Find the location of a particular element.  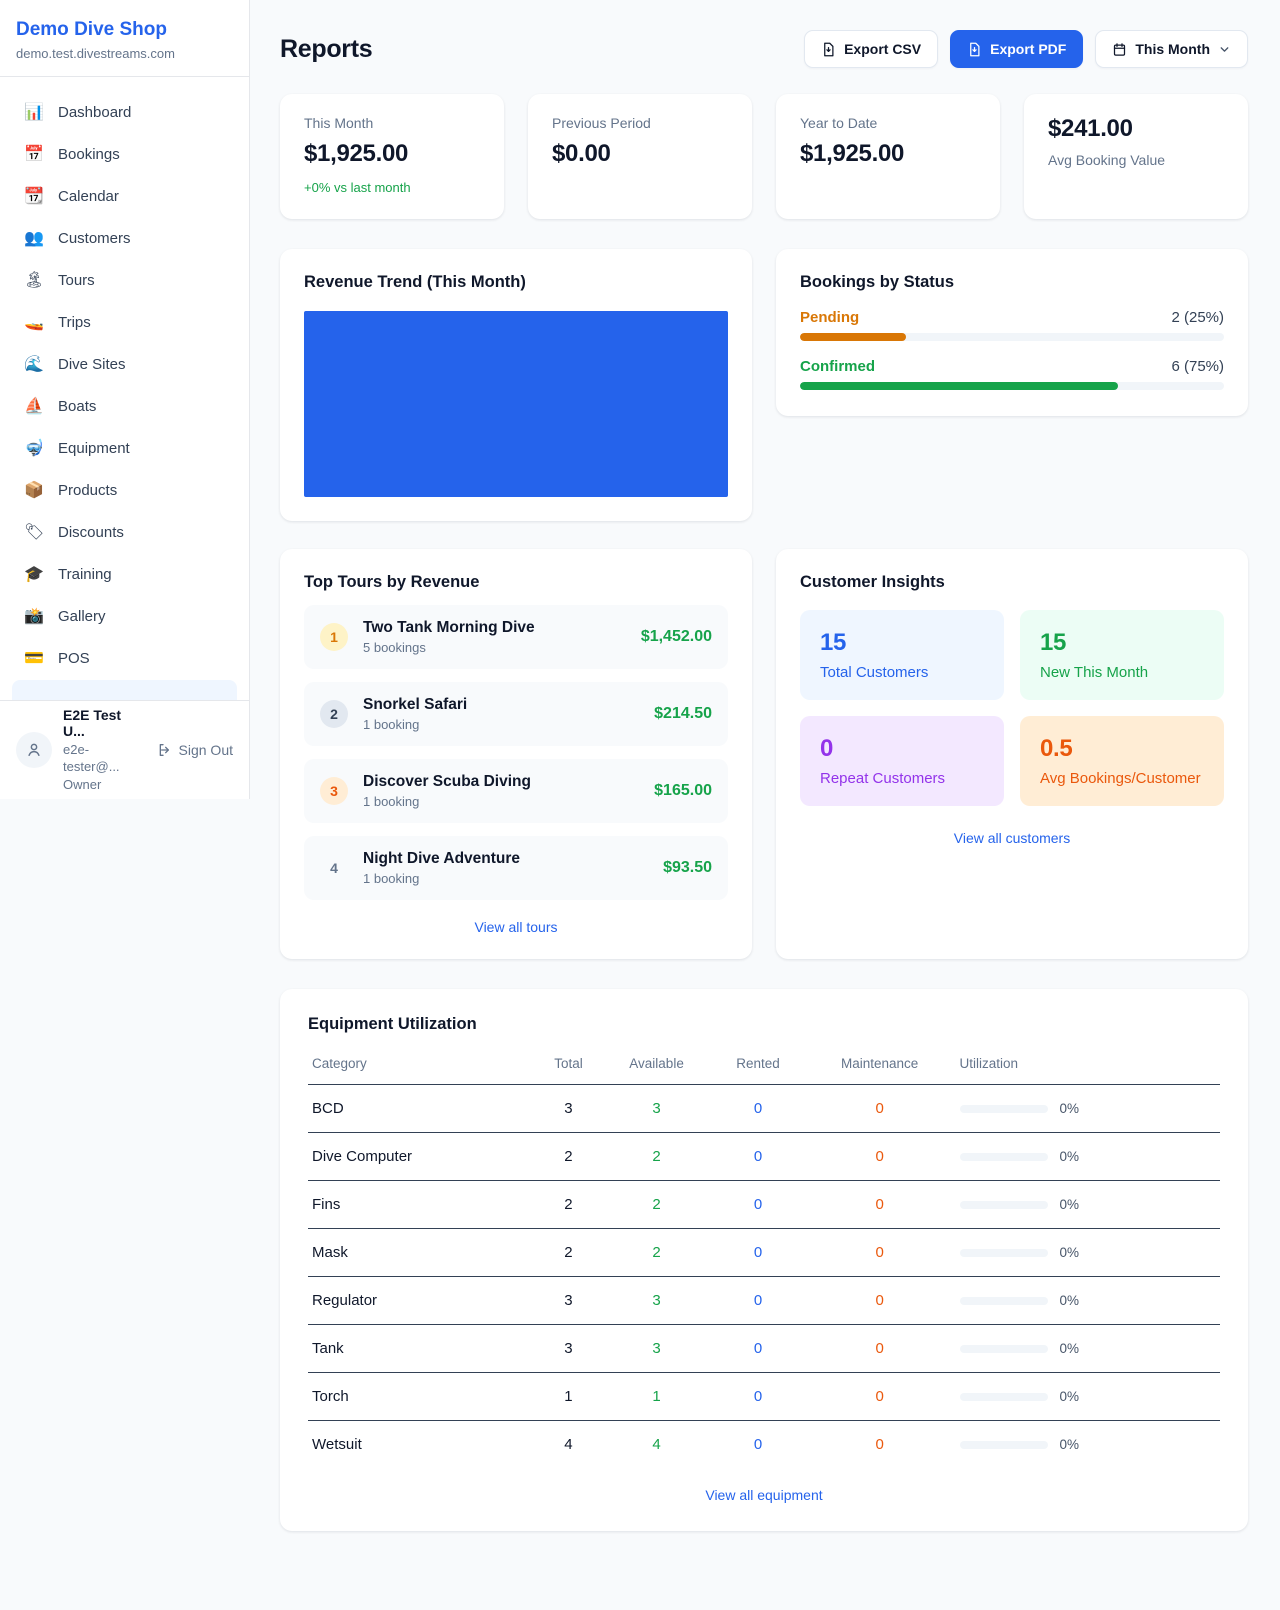

rank-badge: 4 is located at coordinates (334, 868).